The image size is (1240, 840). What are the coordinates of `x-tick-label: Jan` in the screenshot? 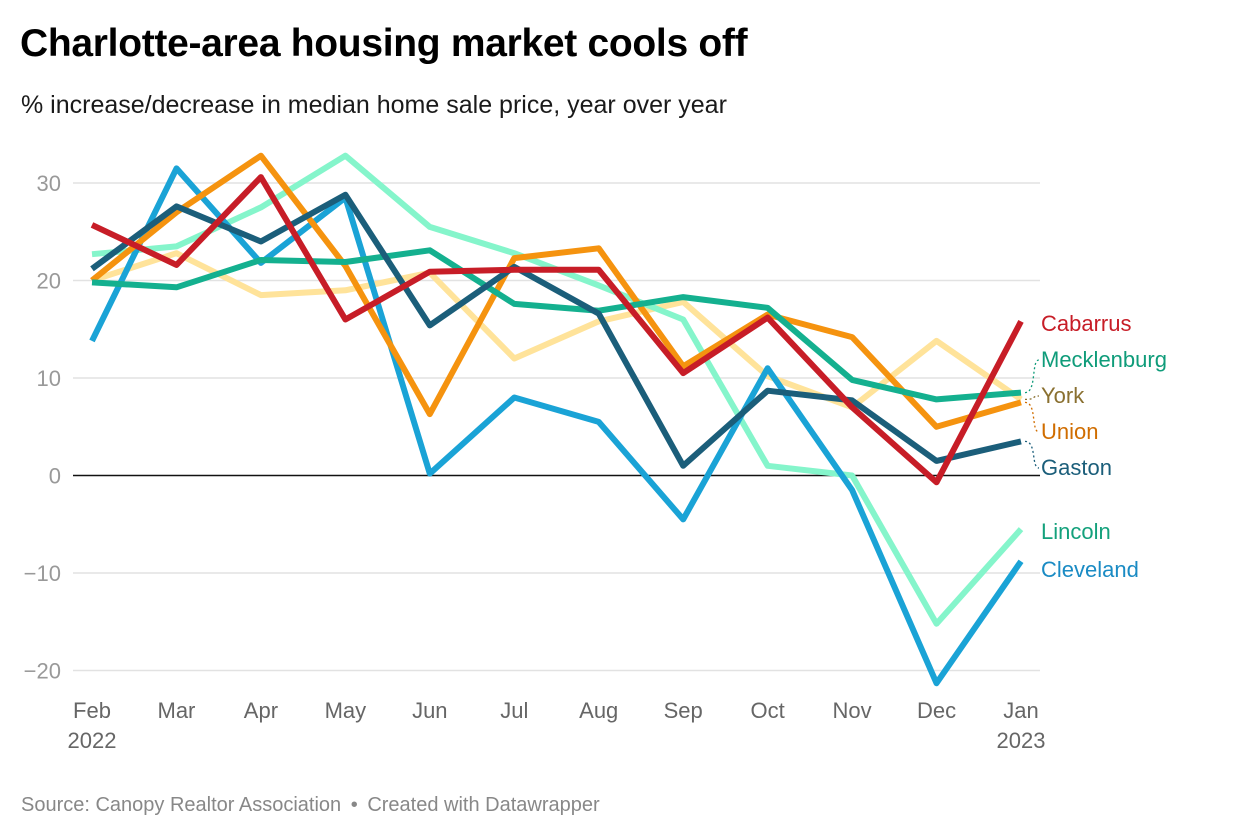 It's located at (1020, 710).